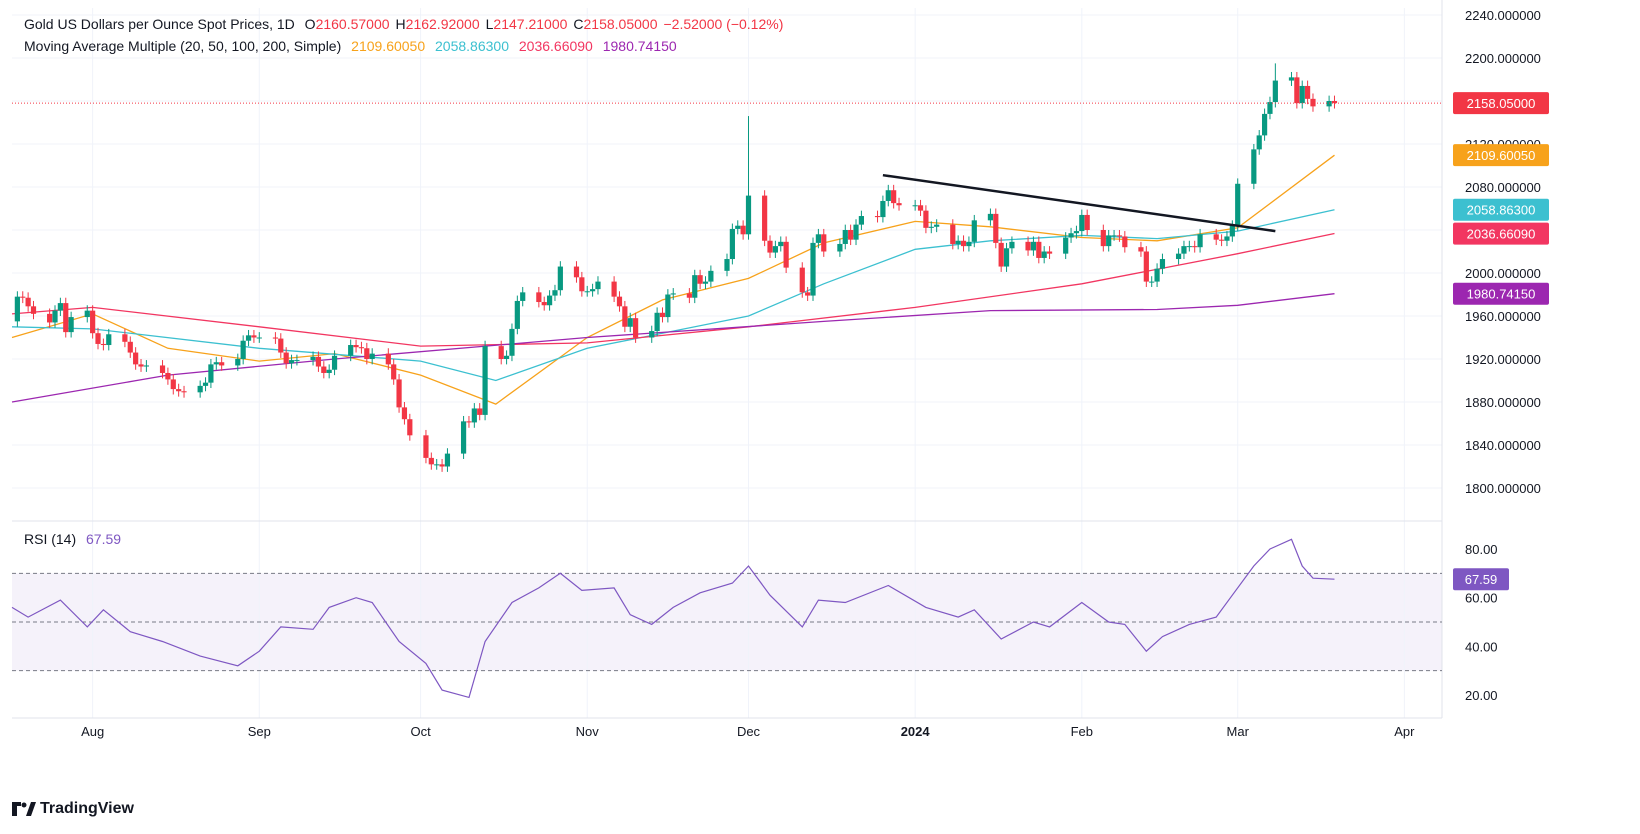  I want to click on price-label-ma20-text: 2109.60050, so click(1501, 155).